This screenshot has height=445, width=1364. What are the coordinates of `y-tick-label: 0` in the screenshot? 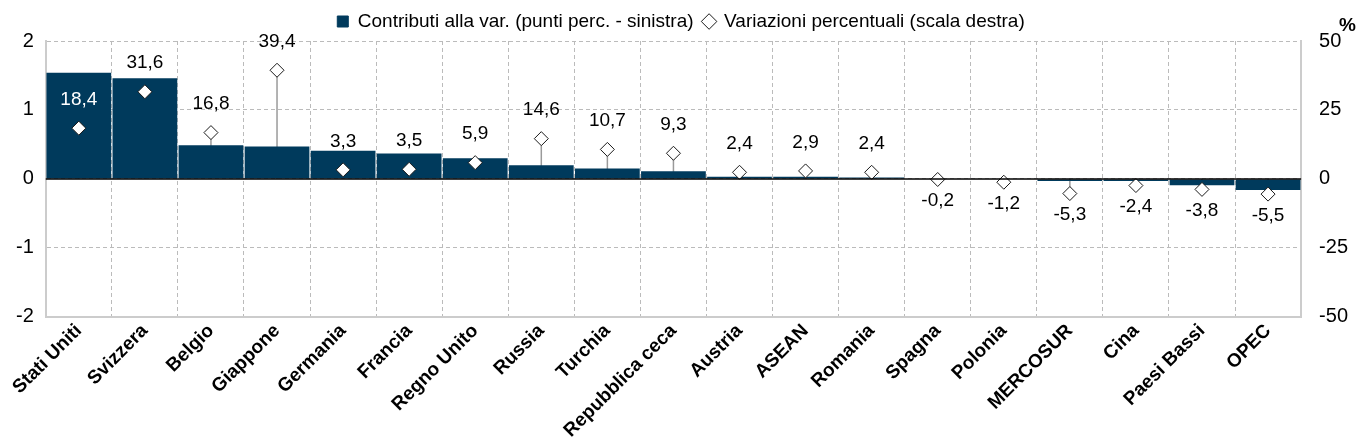 It's located at (28, 177).